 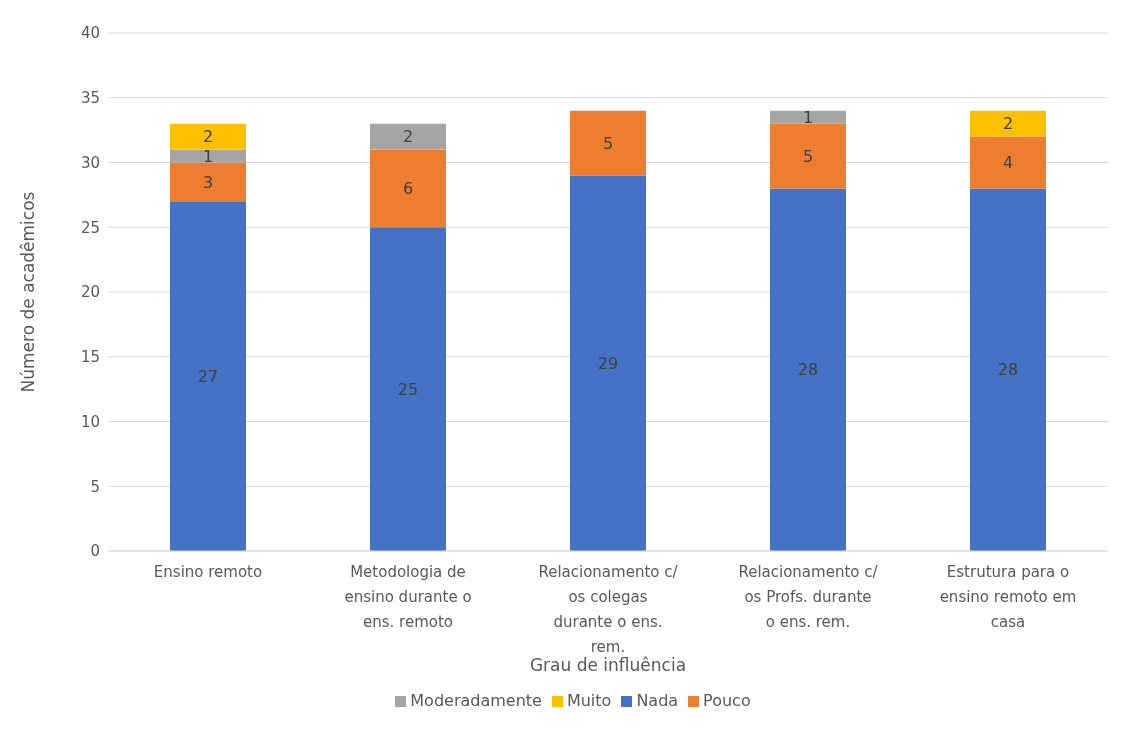 I want to click on data-label: 4, so click(x=1008, y=163).